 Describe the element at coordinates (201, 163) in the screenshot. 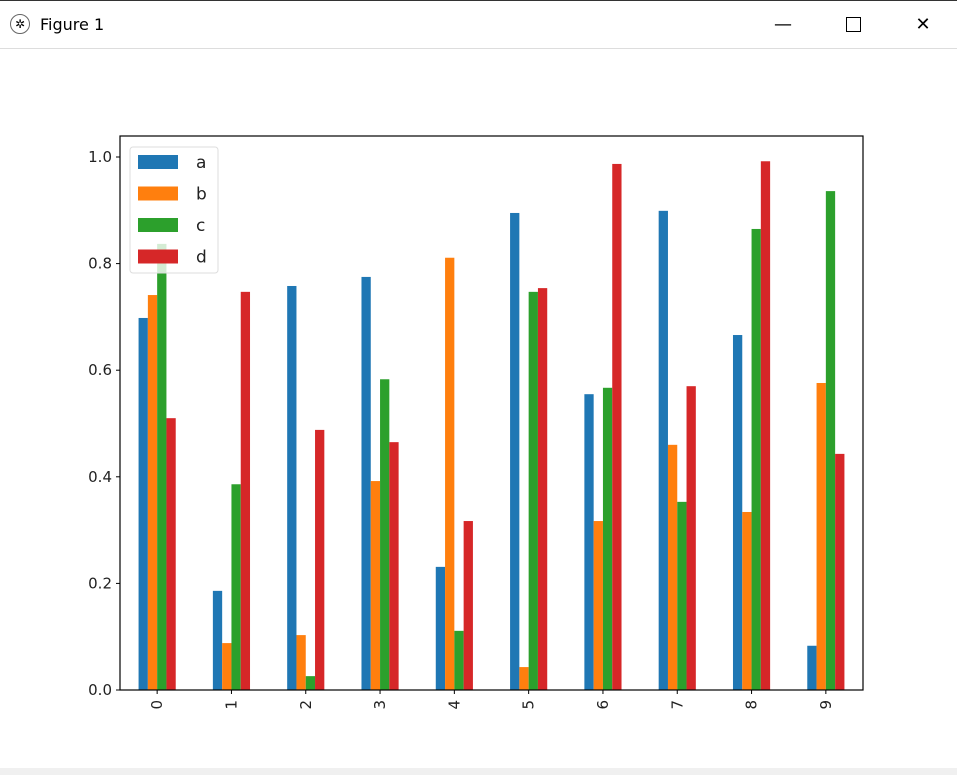

I see `legend-label-a: a` at that location.